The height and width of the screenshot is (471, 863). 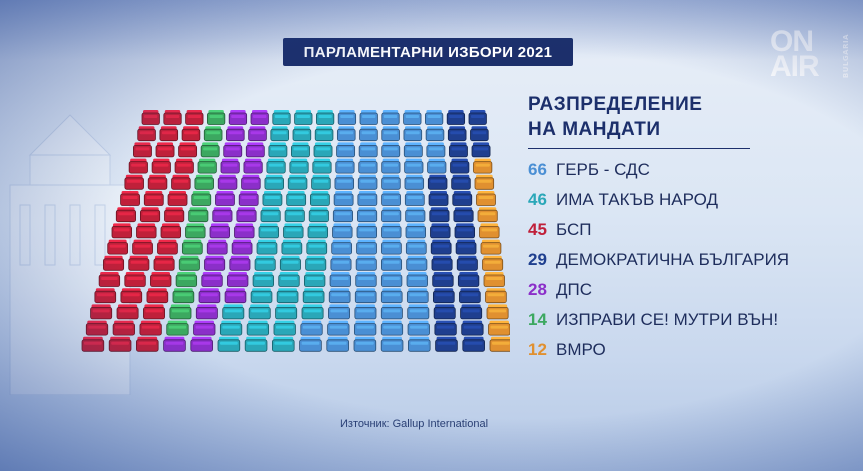 What do you see at coordinates (574, 229) in the screenshot?
I see `legend-party-name: БСП` at bounding box center [574, 229].